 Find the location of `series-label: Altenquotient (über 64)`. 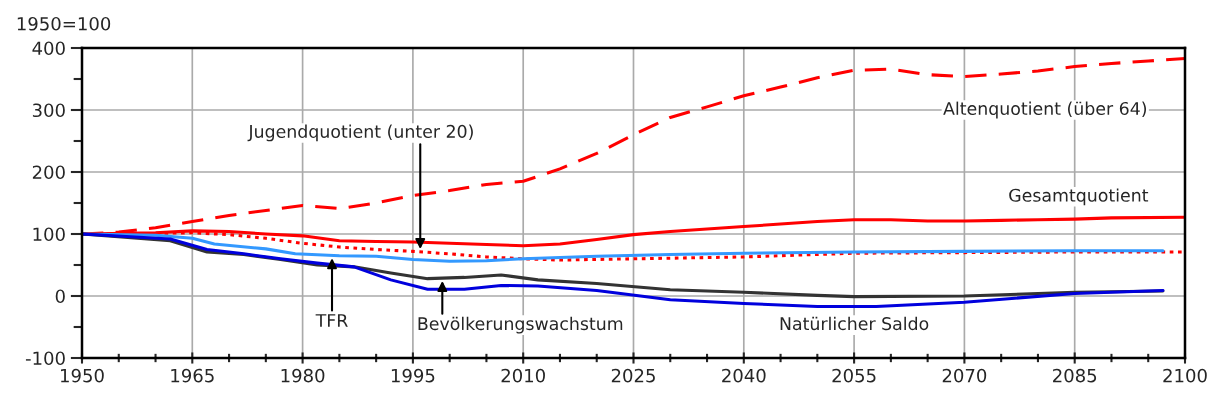

series-label: Altenquotient (über 64) is located at coordinates (1045, 110).